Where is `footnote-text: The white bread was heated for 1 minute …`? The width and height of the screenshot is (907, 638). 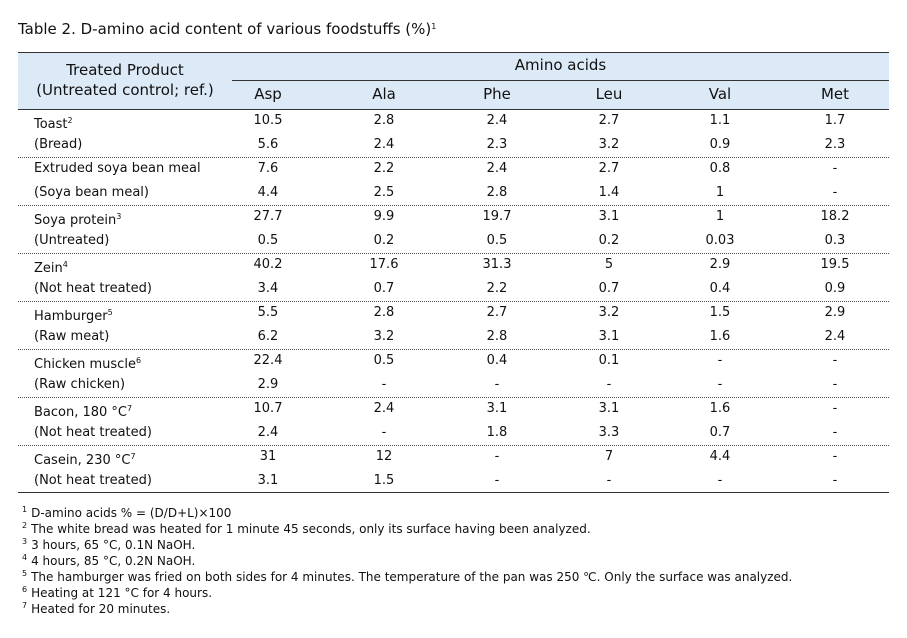
footnote-text: The white bread was heated for 1 minute … is located at coordinates (311, 529).